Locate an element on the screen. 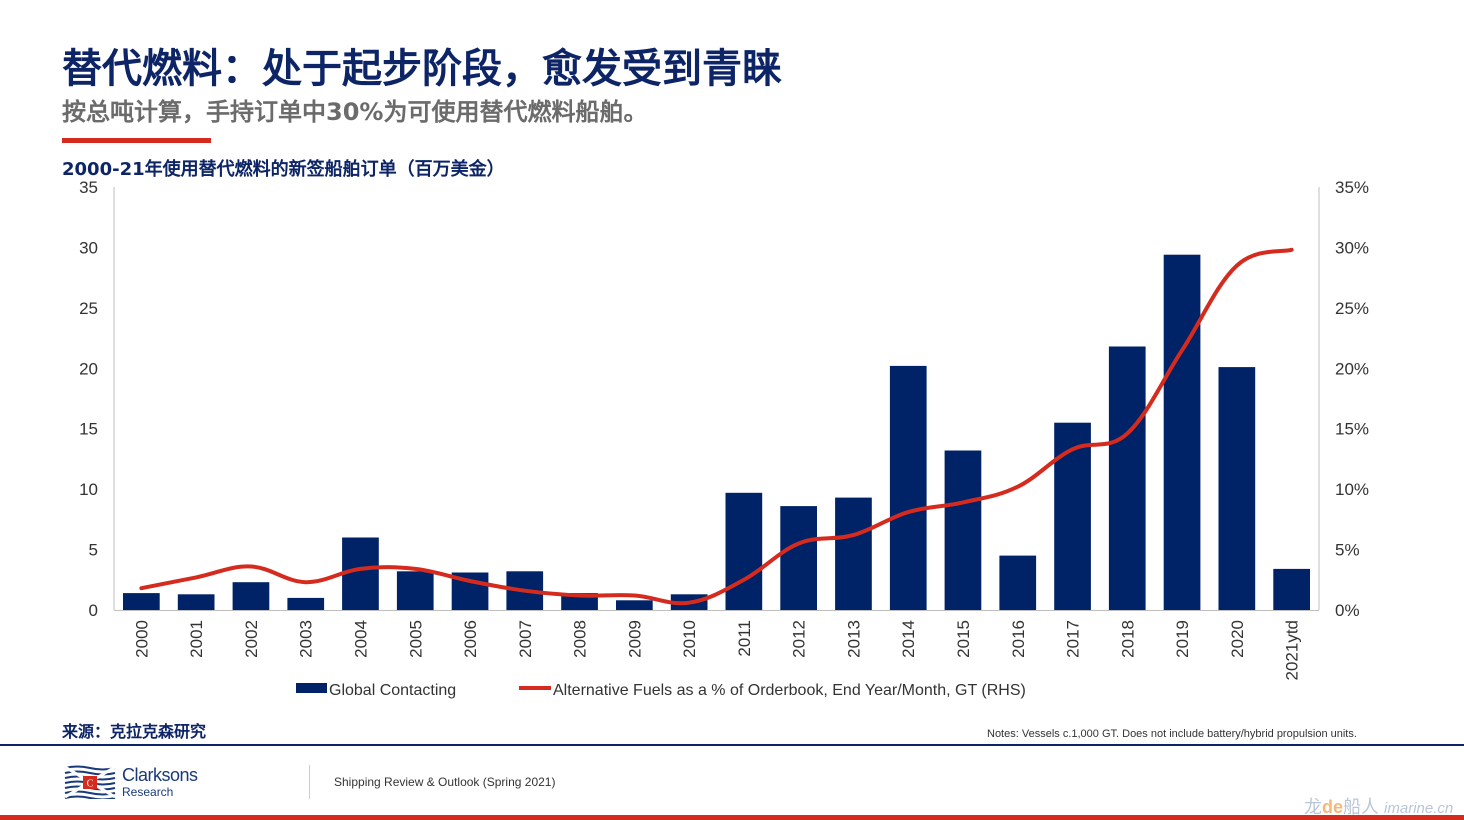  y-axis-left: 0 5 10 15 20 25 30 35 is located at coordinates (88, 399).